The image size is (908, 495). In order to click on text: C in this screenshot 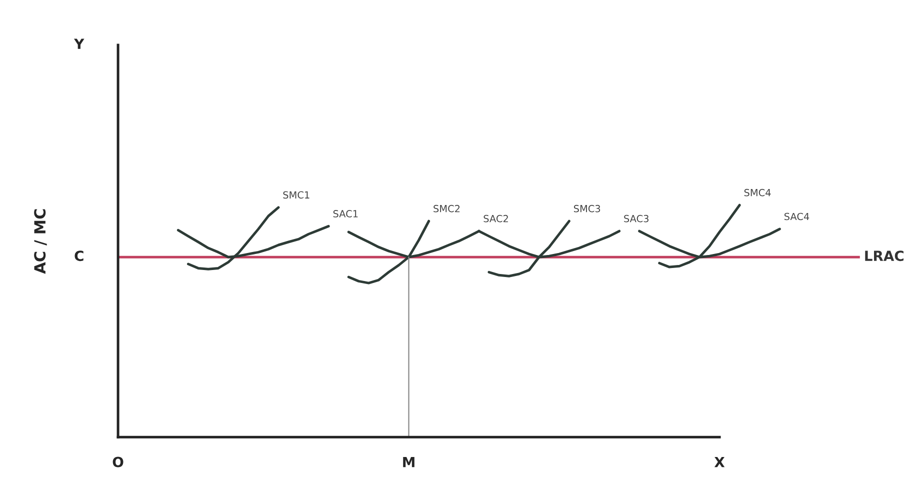, I will do `click(79, 256)`.